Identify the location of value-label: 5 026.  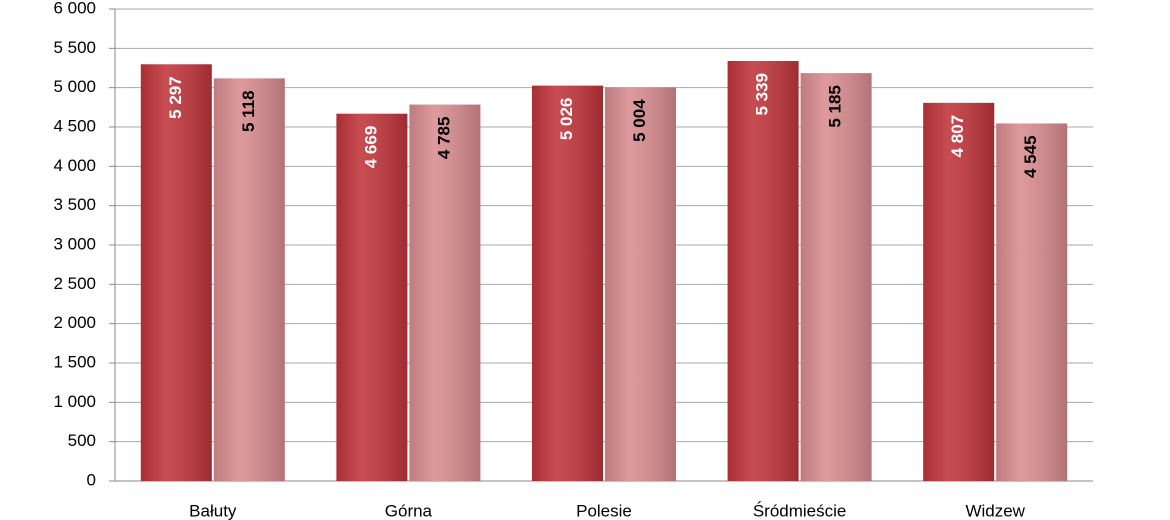
(566, 119).